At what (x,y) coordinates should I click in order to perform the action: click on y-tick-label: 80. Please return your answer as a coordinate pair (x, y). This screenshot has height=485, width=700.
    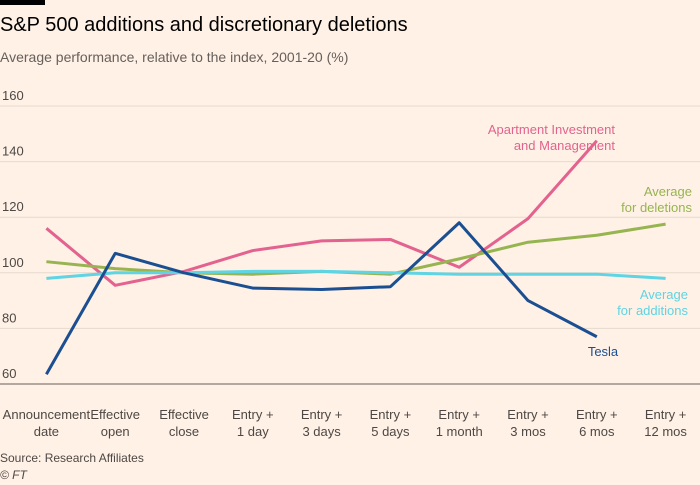
    Looking at the image, I should click on (9, 317).